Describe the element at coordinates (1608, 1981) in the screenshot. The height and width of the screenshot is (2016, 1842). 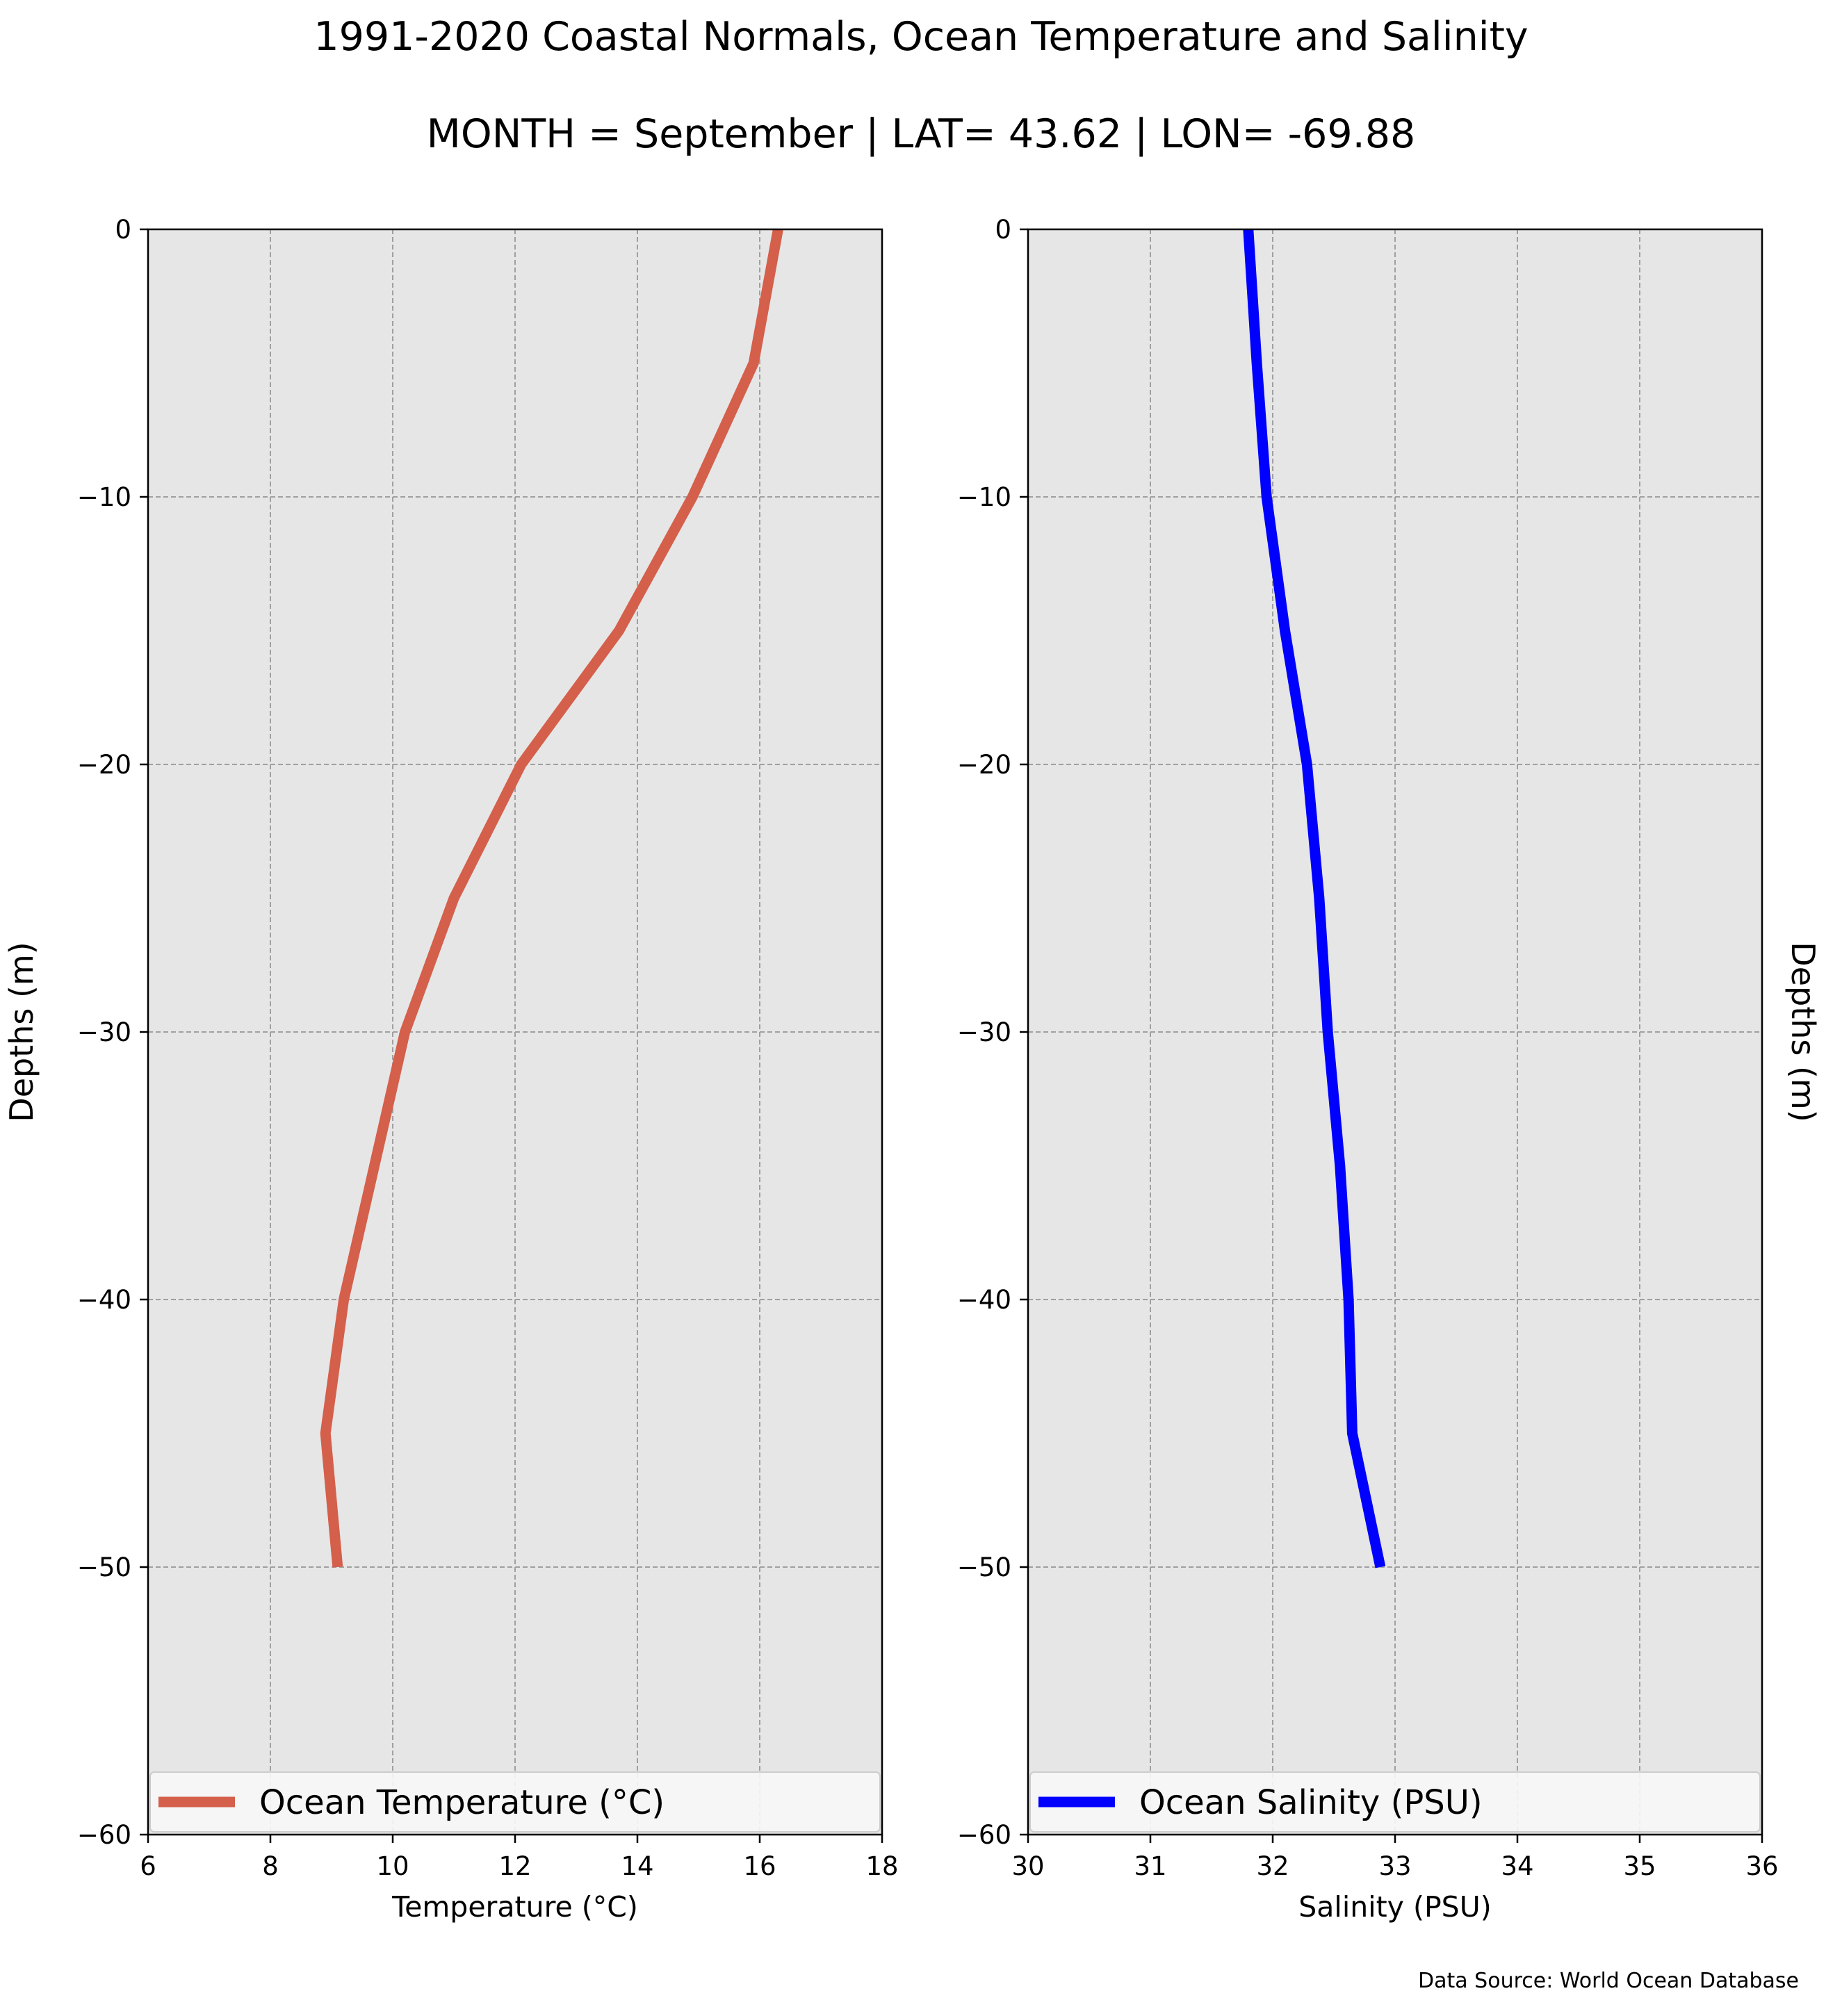
I see `data-source-note: Data Source: World Ocean Database` at that location.